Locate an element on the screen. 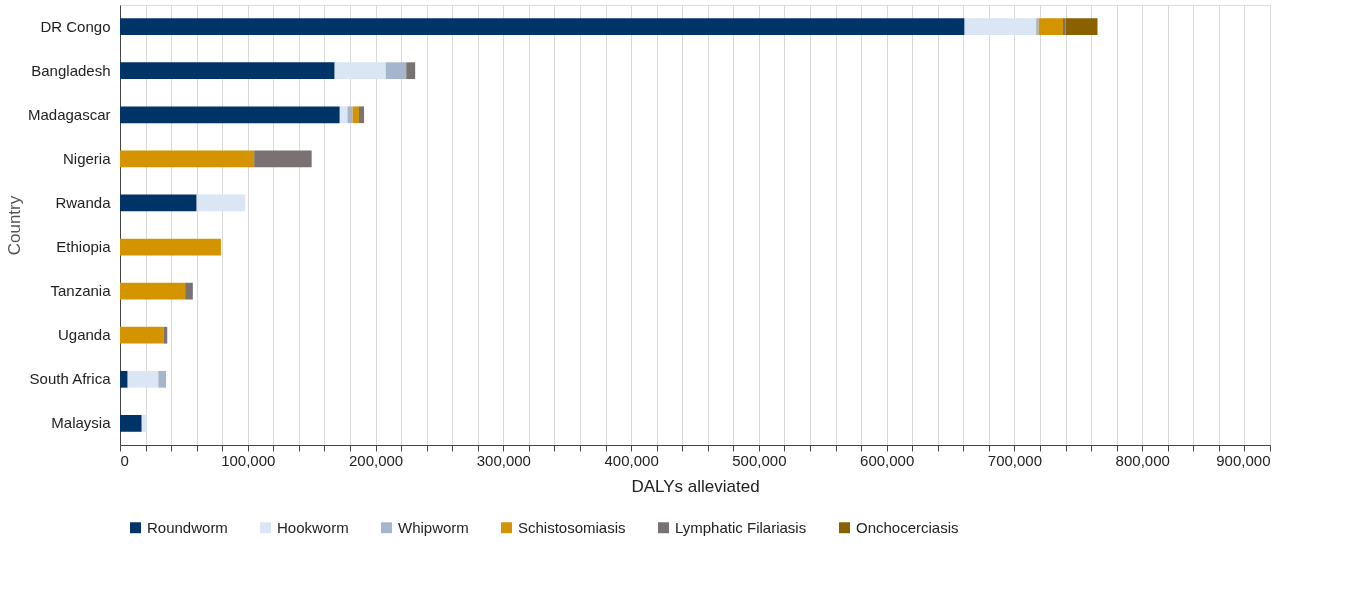 The image size is (1364, 608). x-tick-label: 600,000 is located at coordinates (887, 460).